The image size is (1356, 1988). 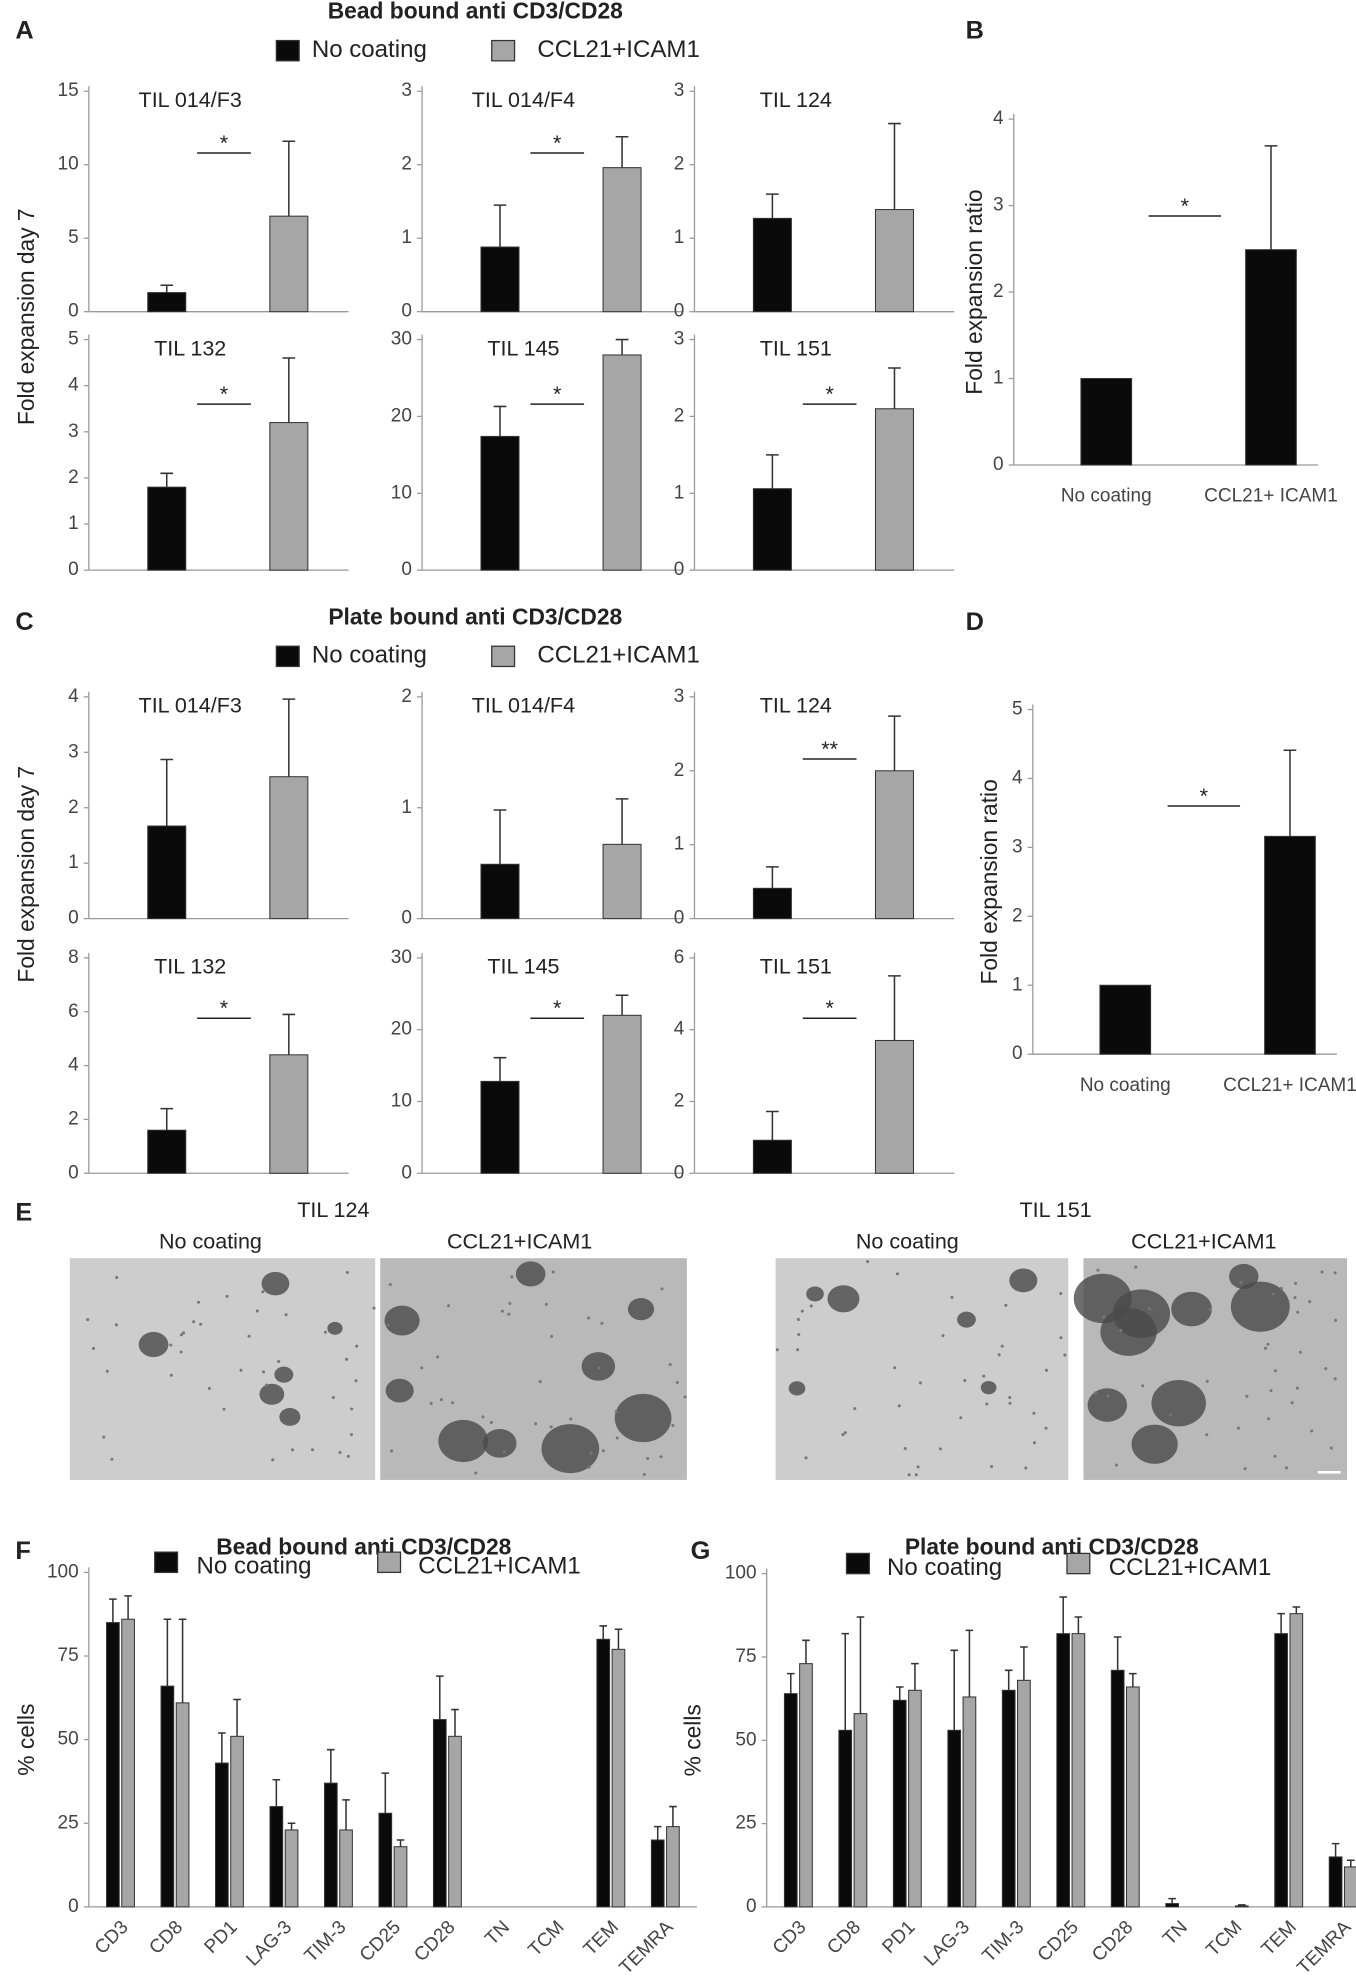 What do you see at coordinates (618, 655) in the screenshot?
I see `legend-label: CCL21+ICAM1` at bounding box center [618, 655].